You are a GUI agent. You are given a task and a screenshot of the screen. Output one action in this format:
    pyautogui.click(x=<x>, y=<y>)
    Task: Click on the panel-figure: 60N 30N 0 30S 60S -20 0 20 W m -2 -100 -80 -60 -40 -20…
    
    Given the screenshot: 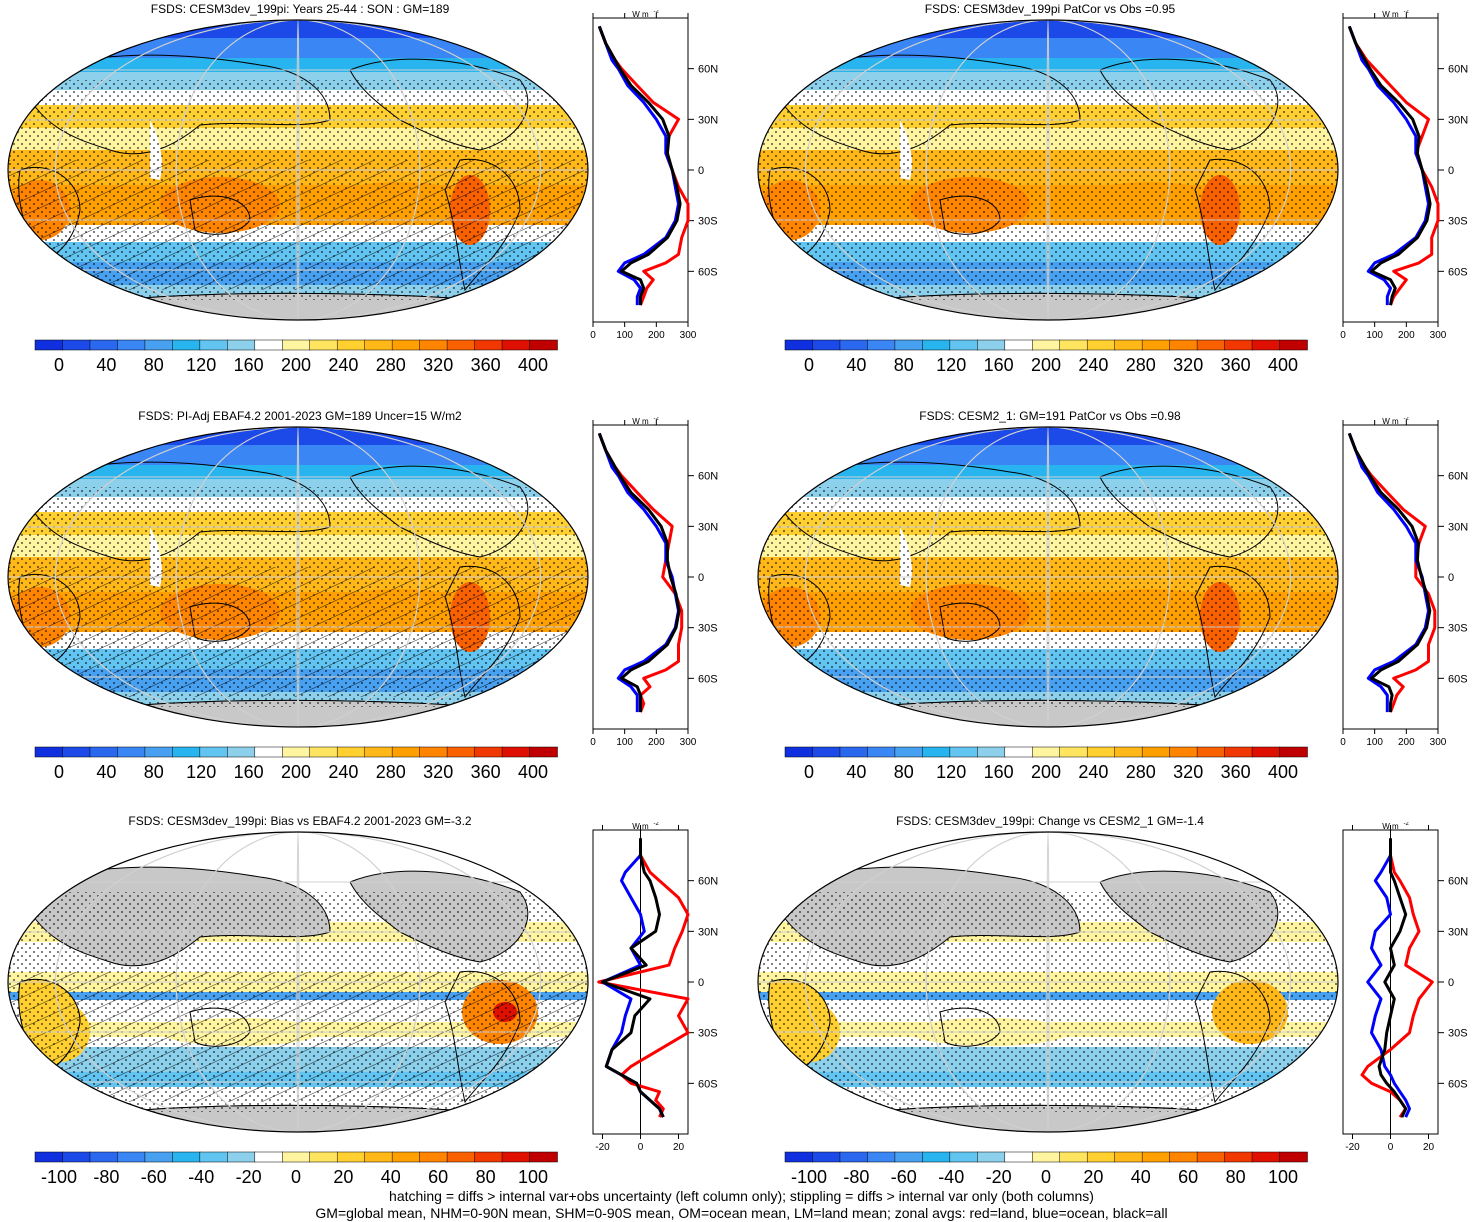 What is the action you would take?
    pyautogui.click(x=1112, y=1004)
    